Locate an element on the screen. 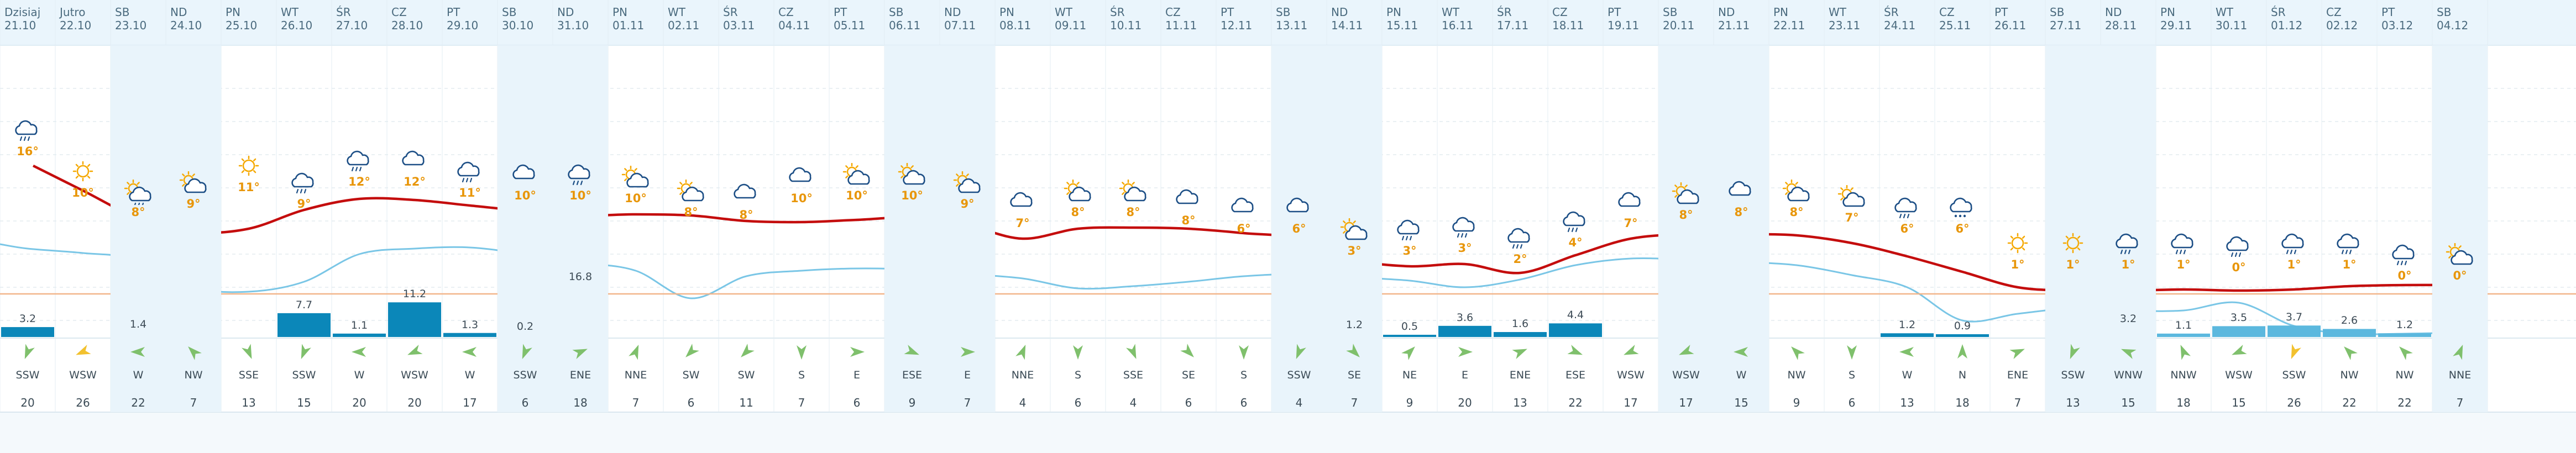 This screenshot has width=2576, height=453. day-header: SB 23.10 is located at coordinates (138, 19).